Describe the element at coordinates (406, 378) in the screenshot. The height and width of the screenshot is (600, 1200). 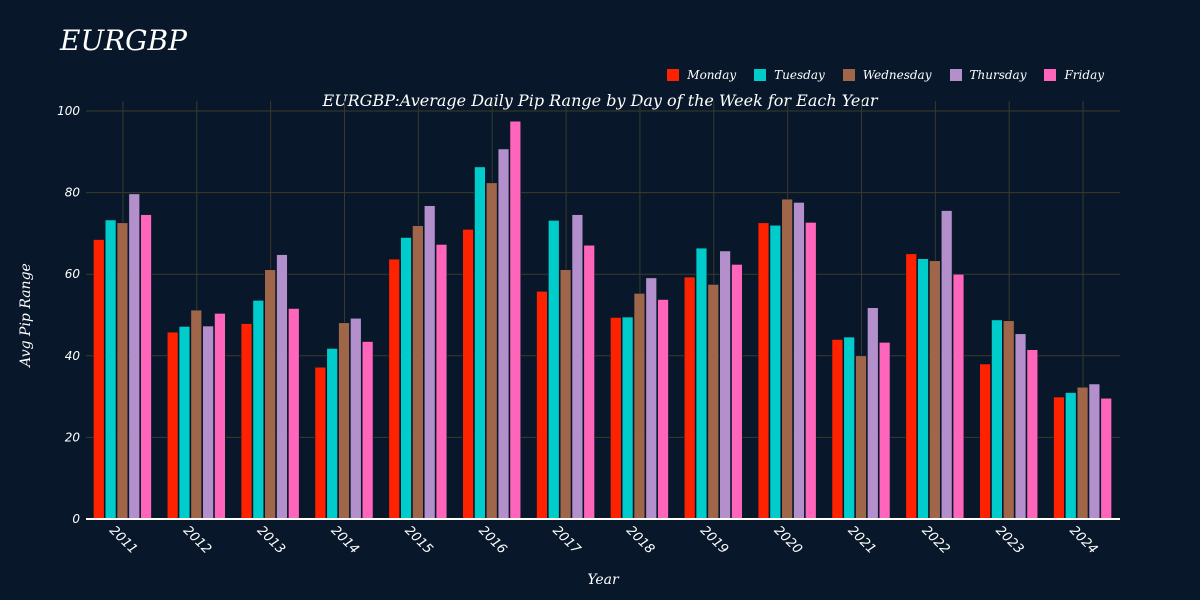
I see `bar-tuesday-2015` at that location.